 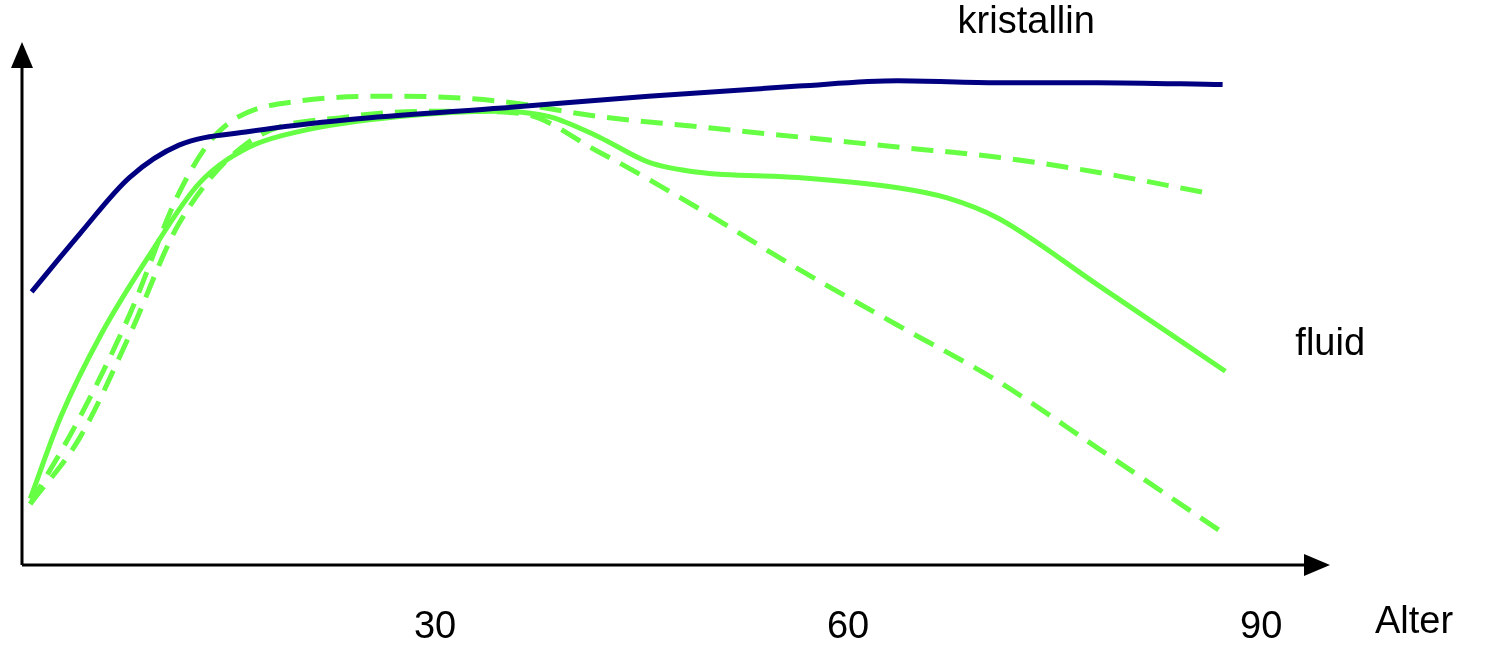 I want to click on series-label: fluid, so click(x=1330, y=341).